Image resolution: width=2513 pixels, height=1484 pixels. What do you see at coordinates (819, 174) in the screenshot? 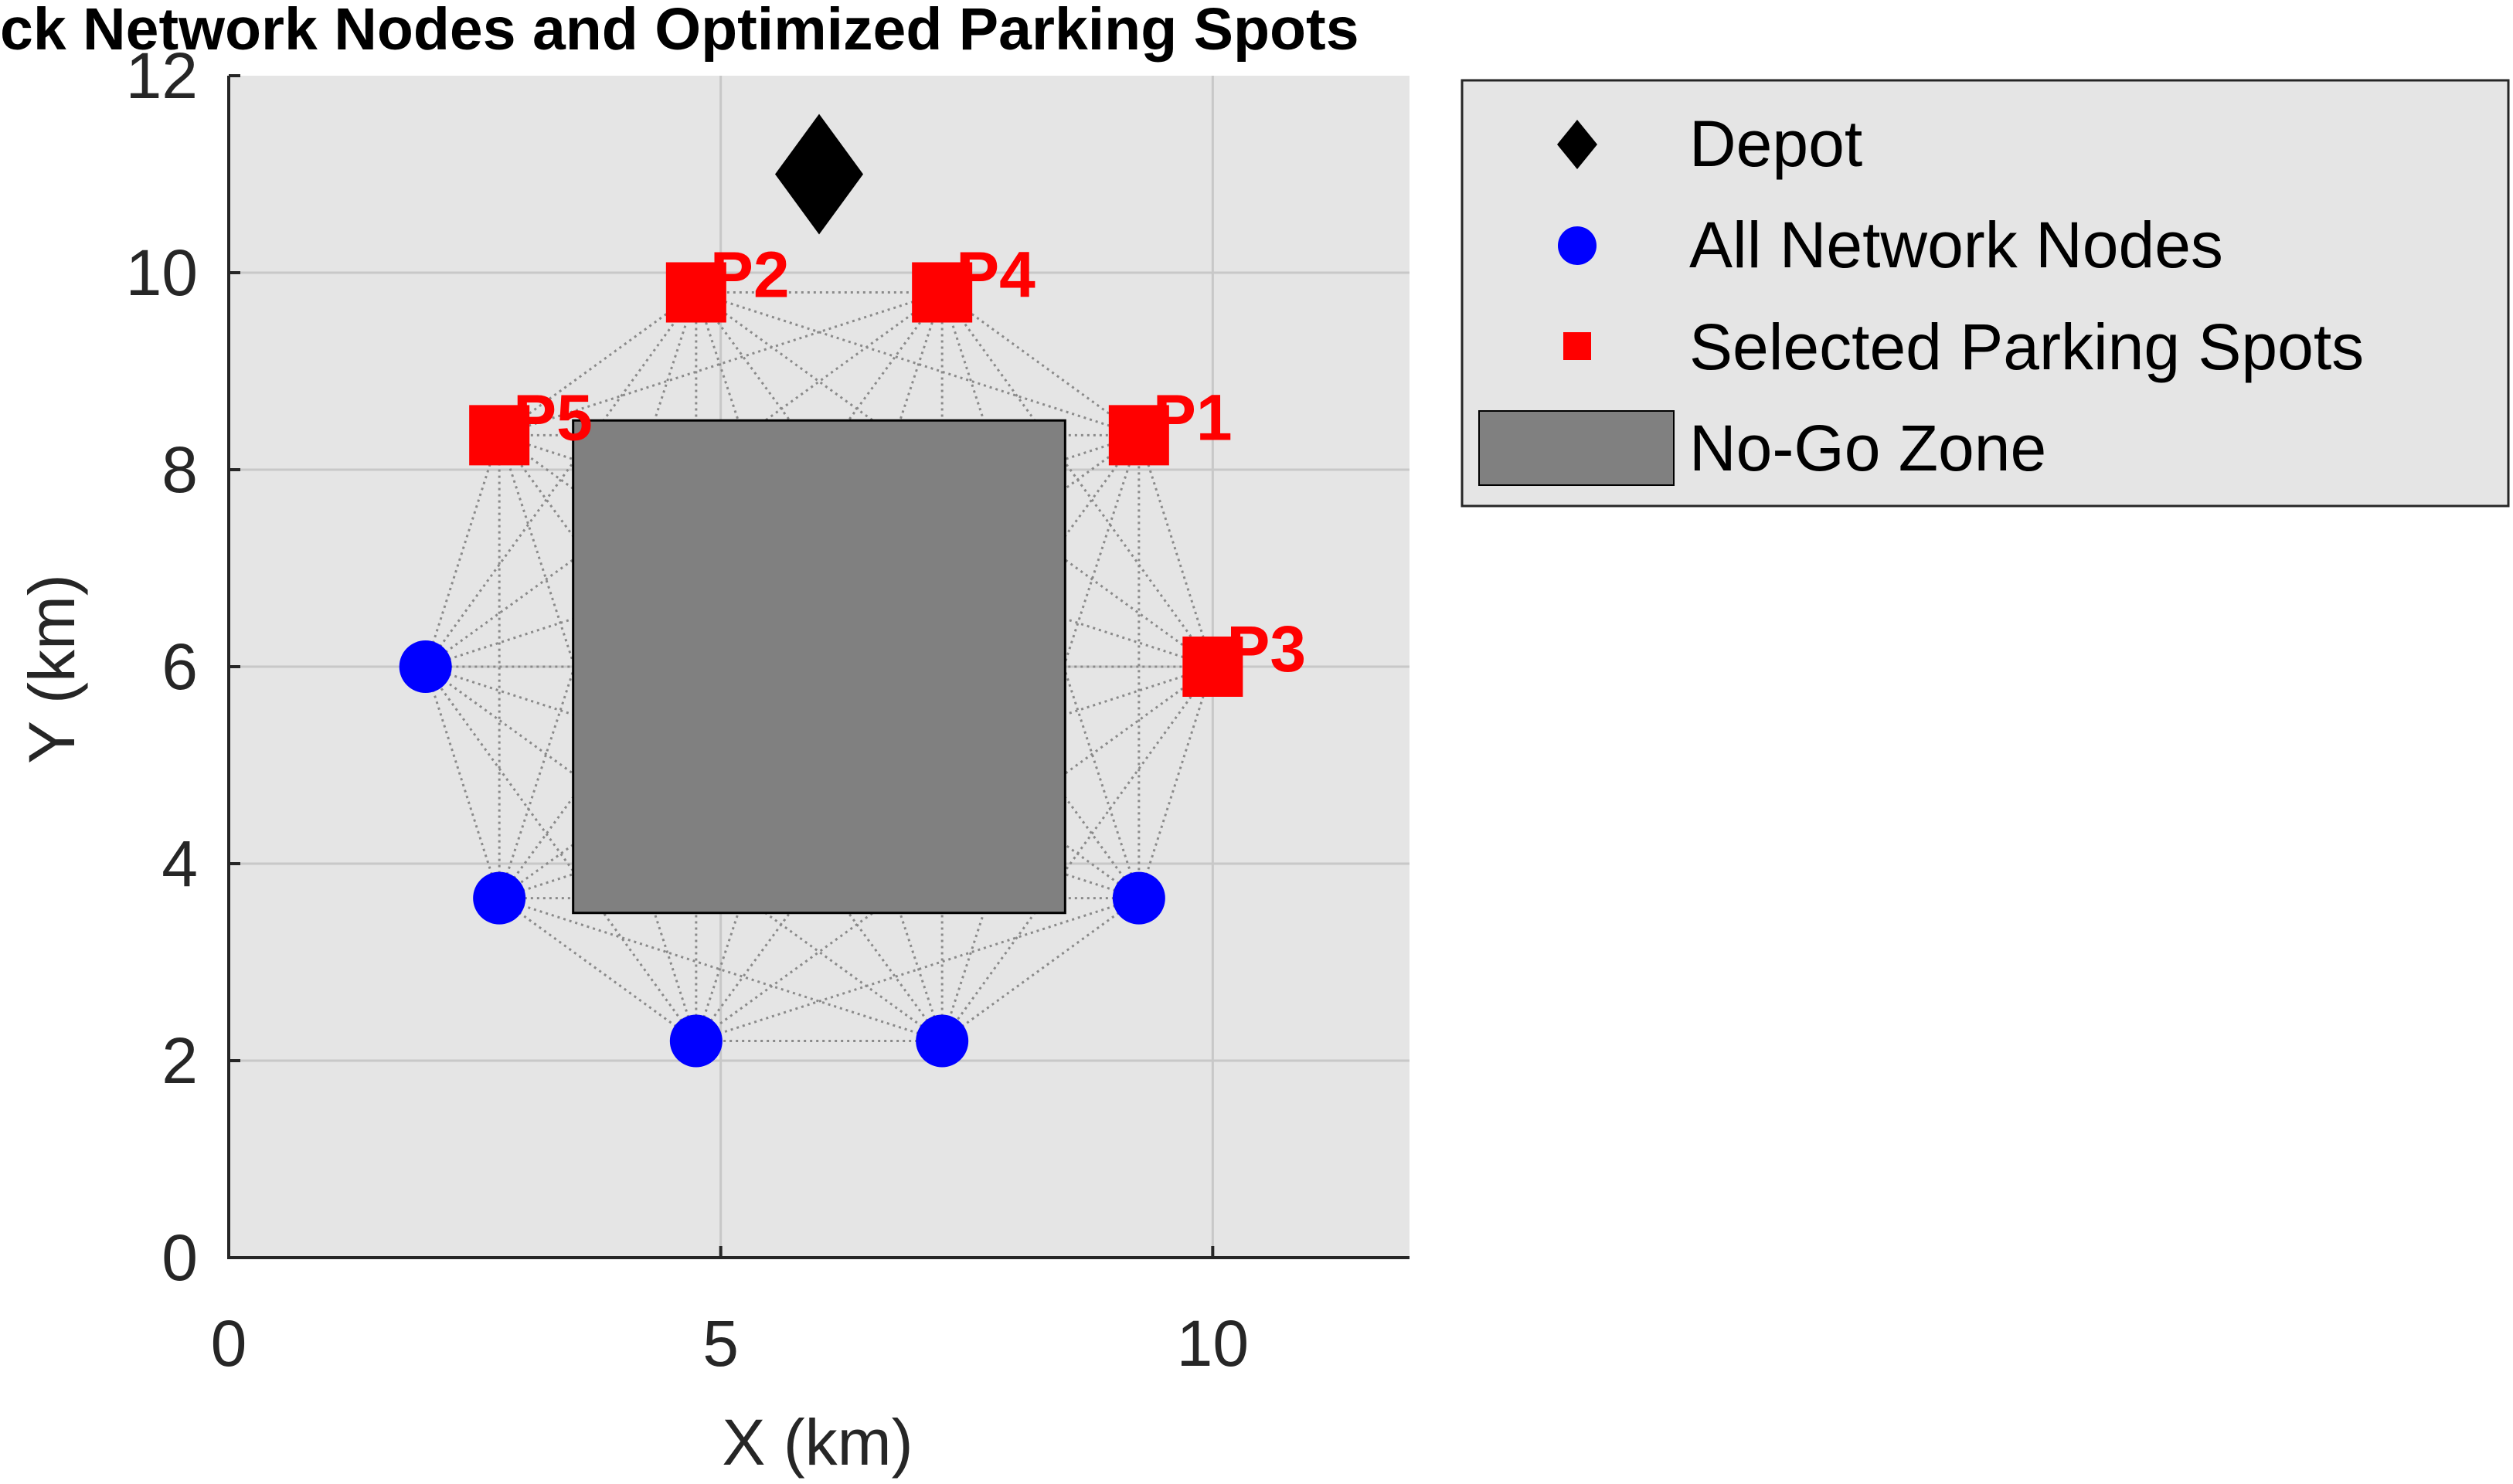
I see `depot-marker` at bounding box center [819, 174].